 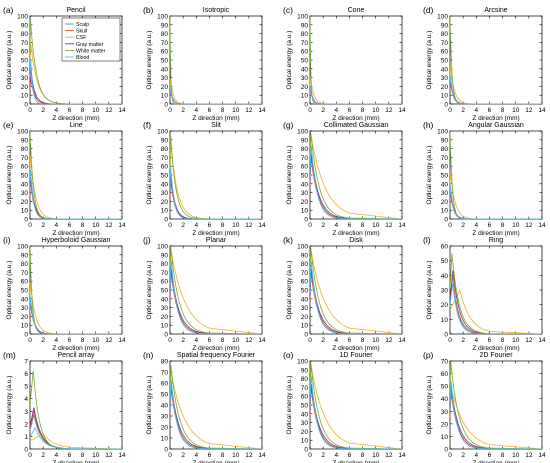 What do you see at coordinates (7, 240) in the screenshot?
I see `panel-letter: (i)` at bounding box center [7, 240].